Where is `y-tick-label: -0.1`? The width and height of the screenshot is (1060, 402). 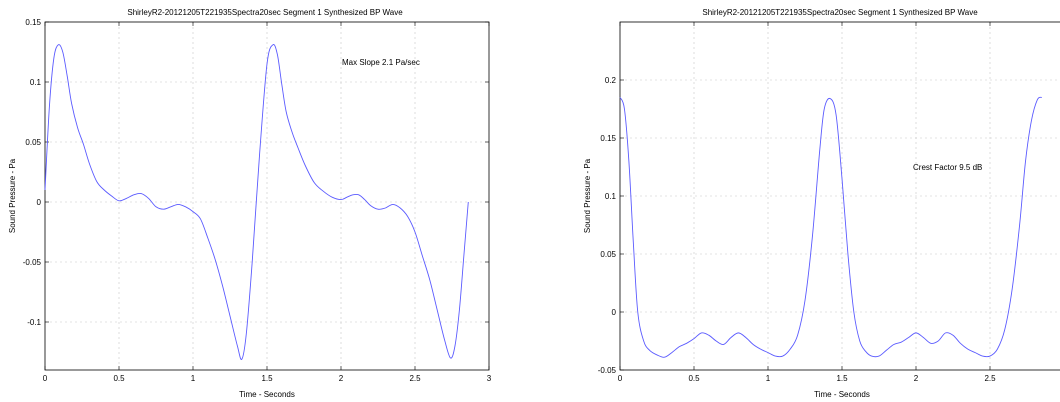
y-tick-label: -0.1 is located at coordinates (34, 322).